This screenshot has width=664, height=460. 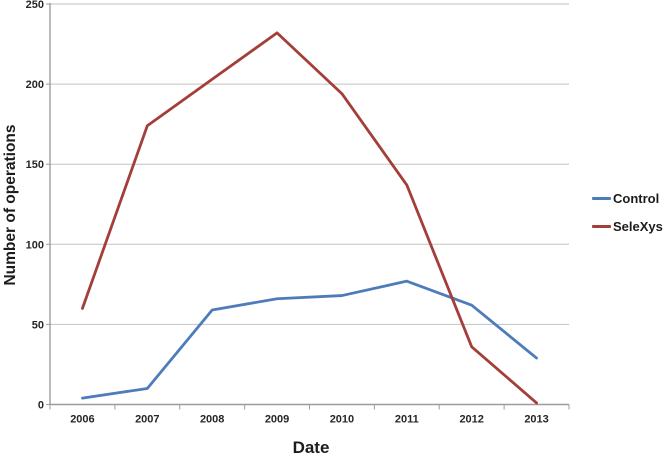 I want to click on x-axis-title: Date, so click(x=311, y=447).